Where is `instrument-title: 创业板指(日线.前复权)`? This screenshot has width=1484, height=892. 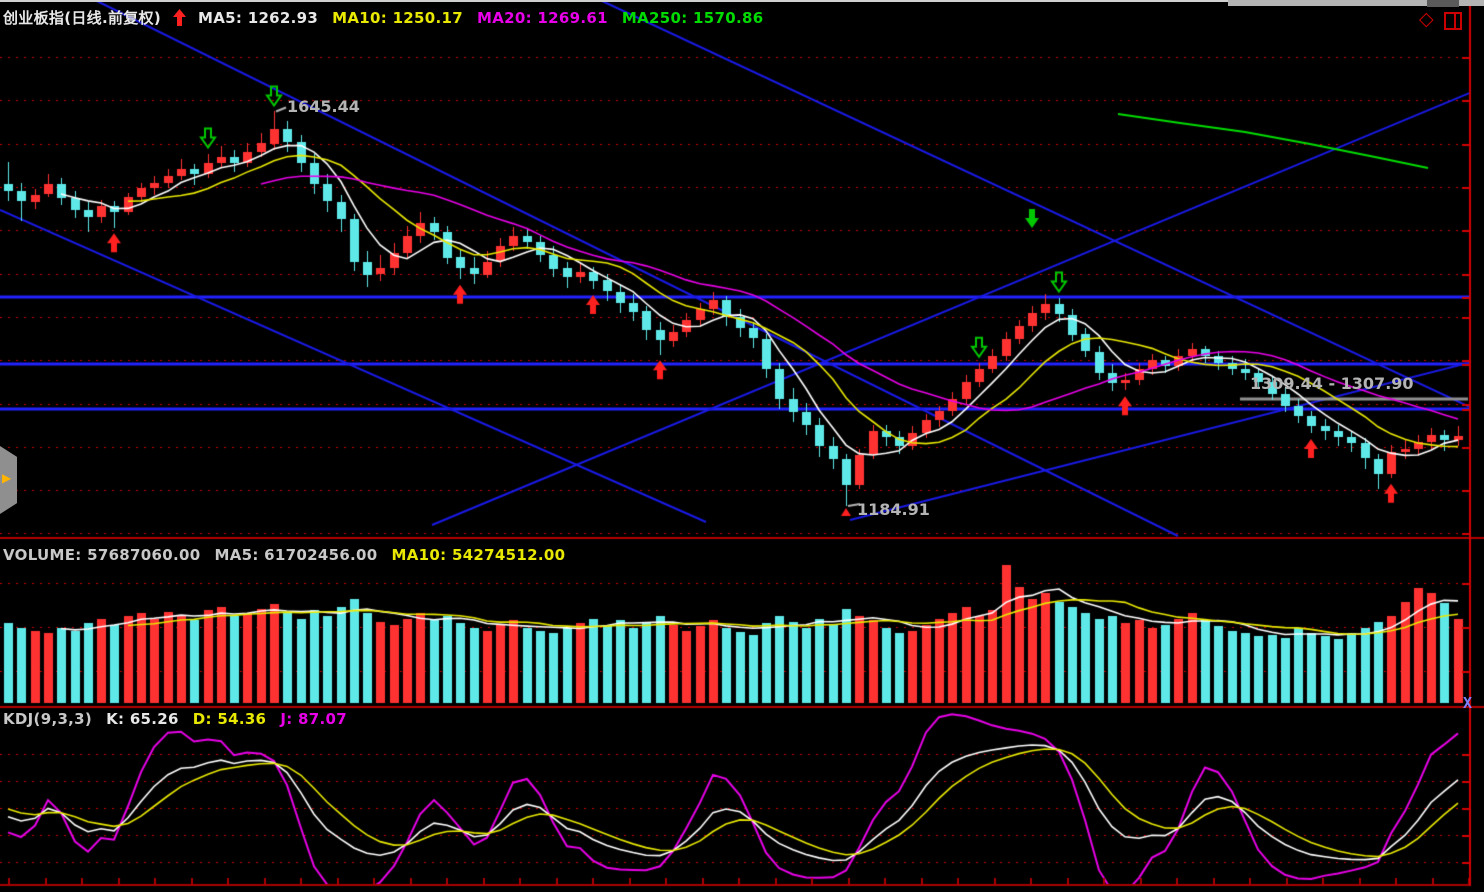
instrument-title: 创业板指(日线.前复权) is located at coordinates (82, 18).